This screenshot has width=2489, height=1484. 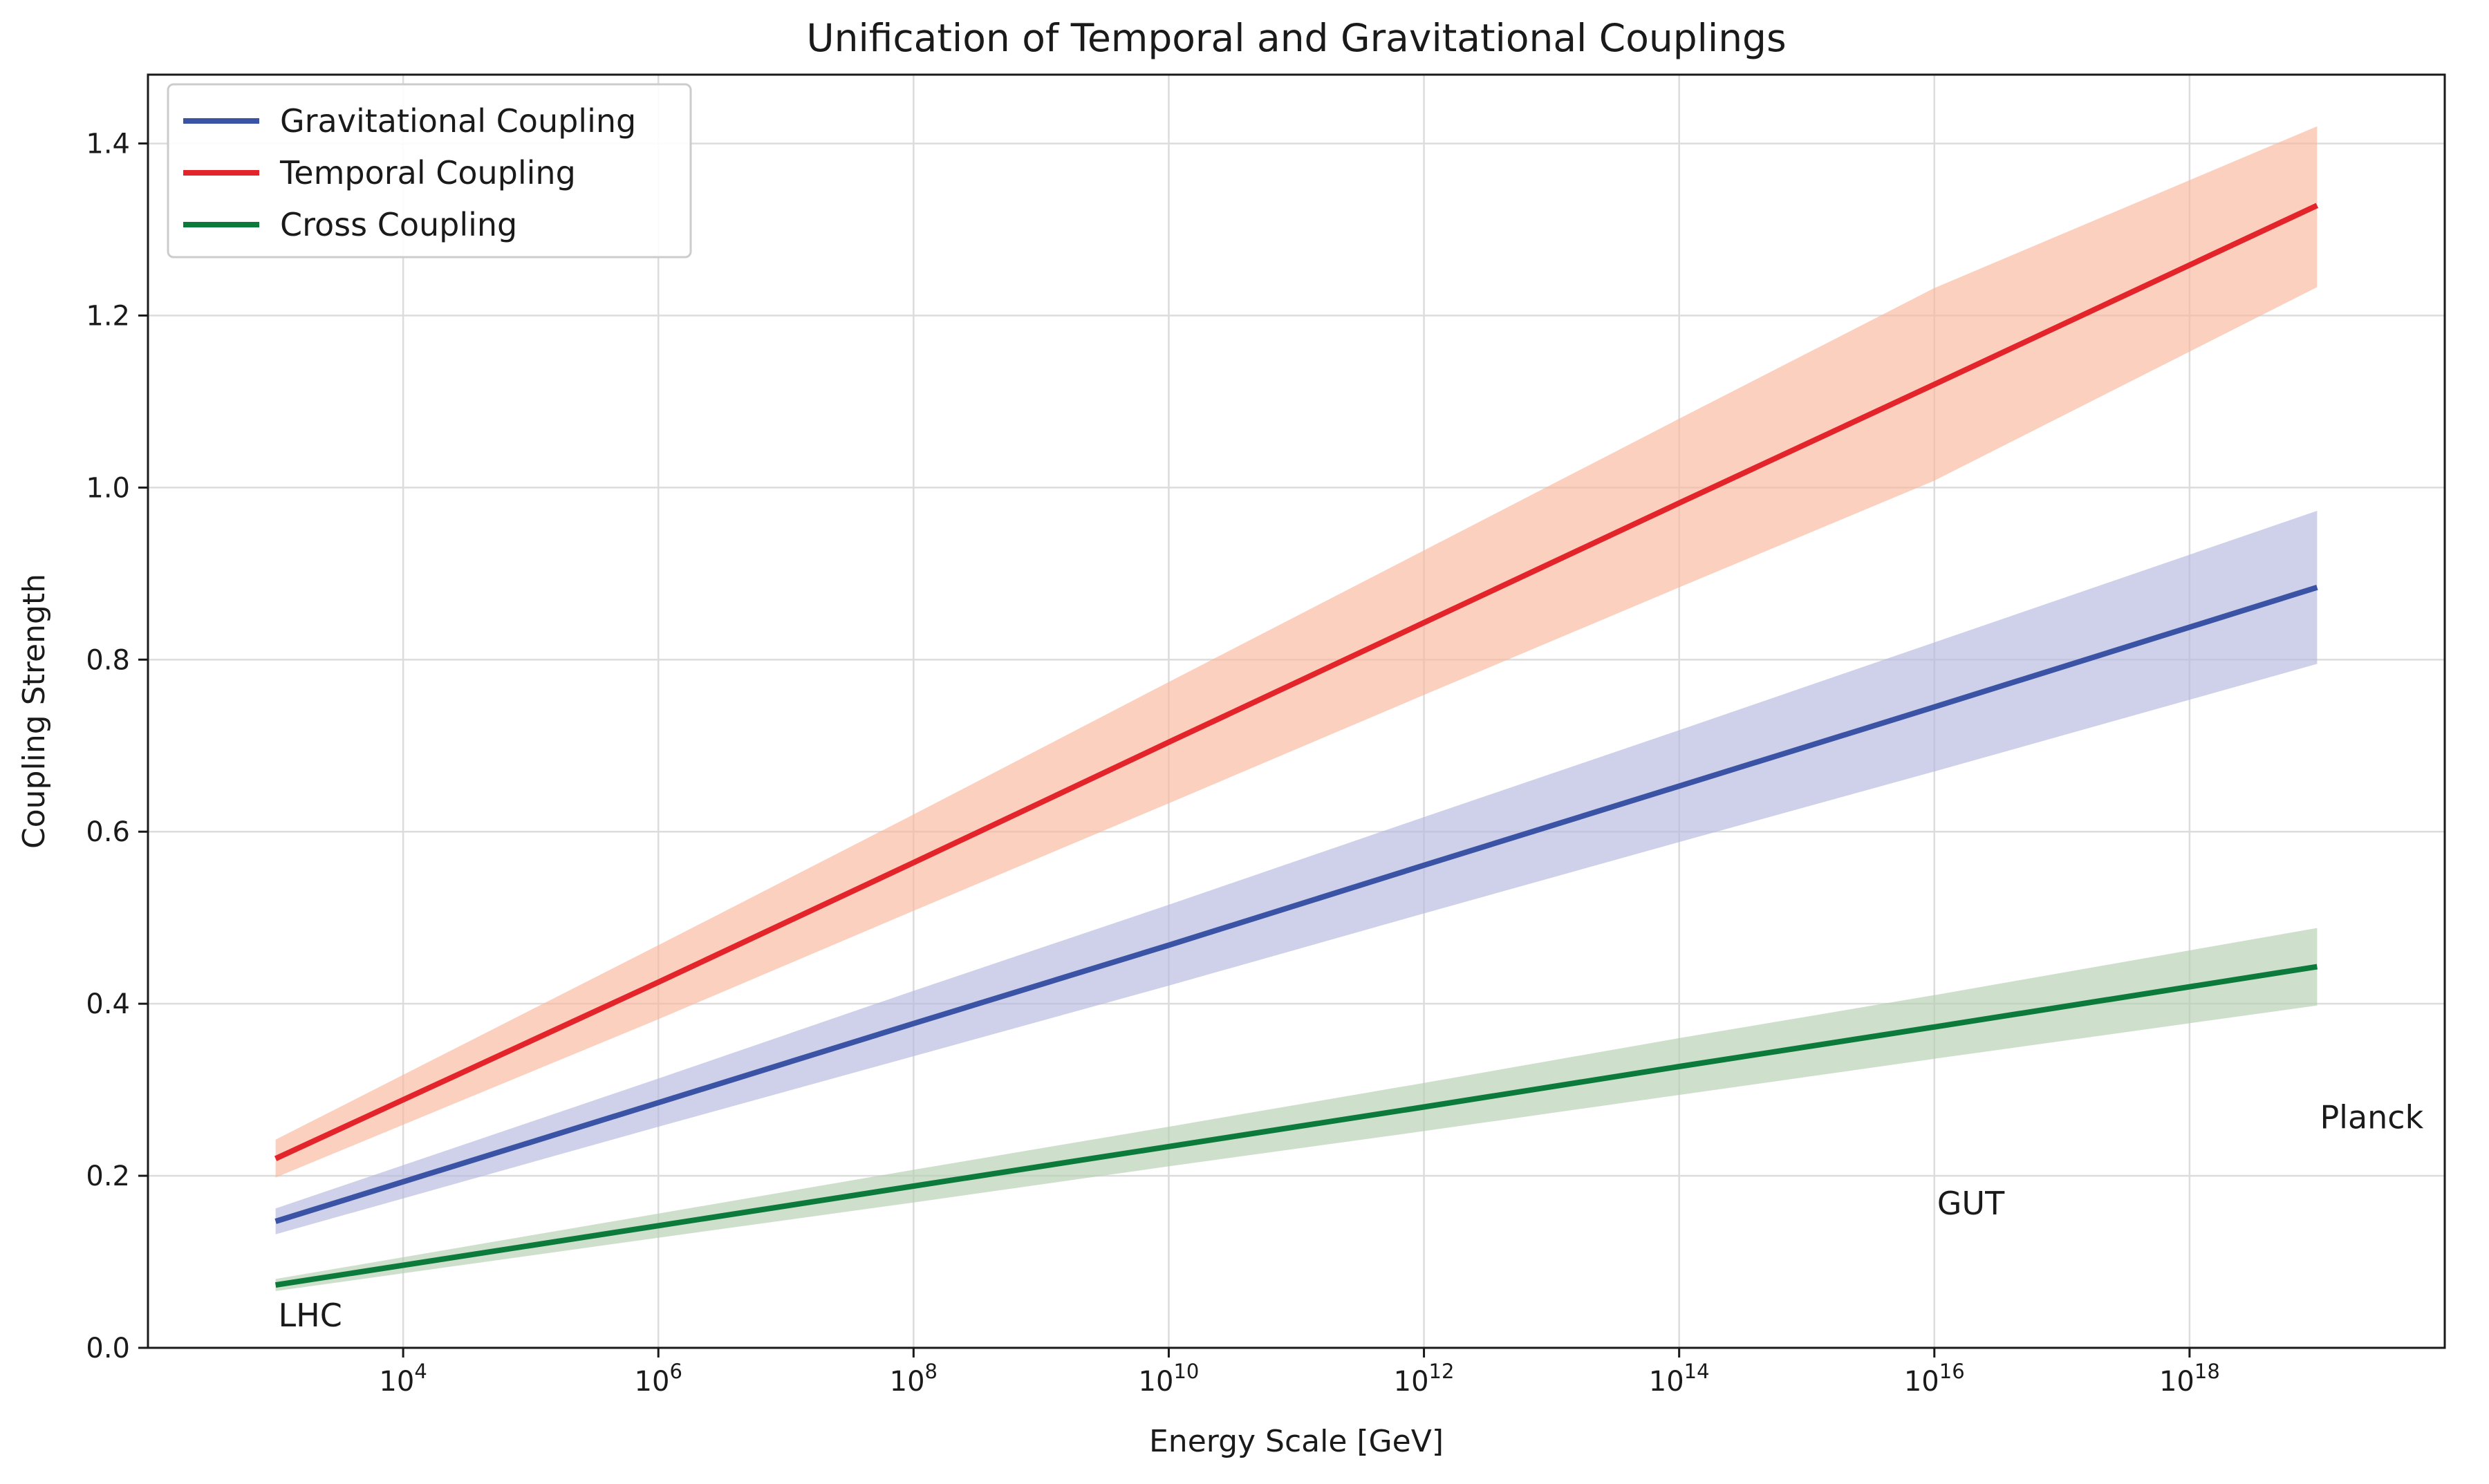 I want to click on y-tick-label: 0.0, so click(x=108, y=1348).